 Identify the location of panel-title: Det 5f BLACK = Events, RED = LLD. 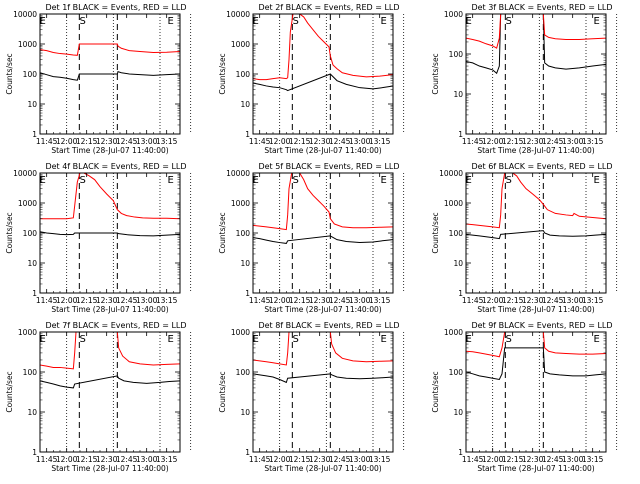
(328, 166).